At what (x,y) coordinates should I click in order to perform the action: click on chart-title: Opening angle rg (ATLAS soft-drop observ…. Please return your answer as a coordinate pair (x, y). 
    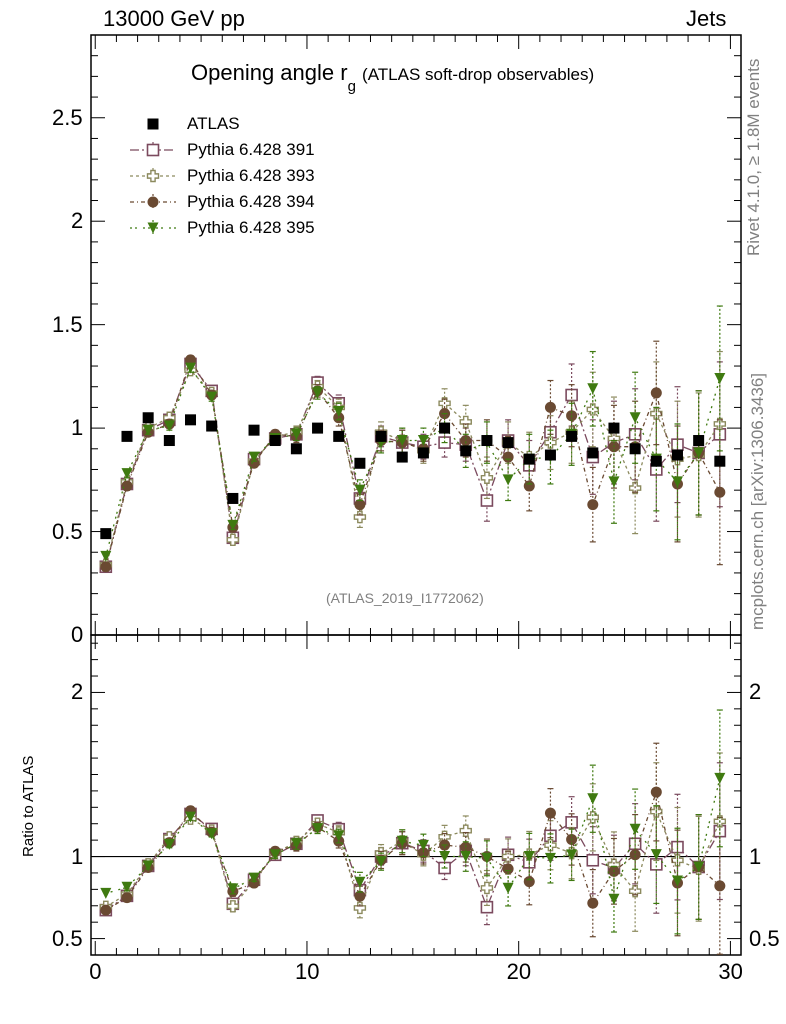
    Looking at the image, I should click on (392, 77).